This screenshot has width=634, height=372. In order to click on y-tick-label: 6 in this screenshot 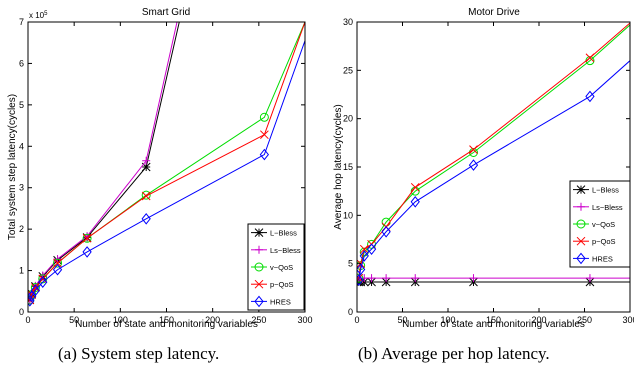, I will do `click(21, 63)`.